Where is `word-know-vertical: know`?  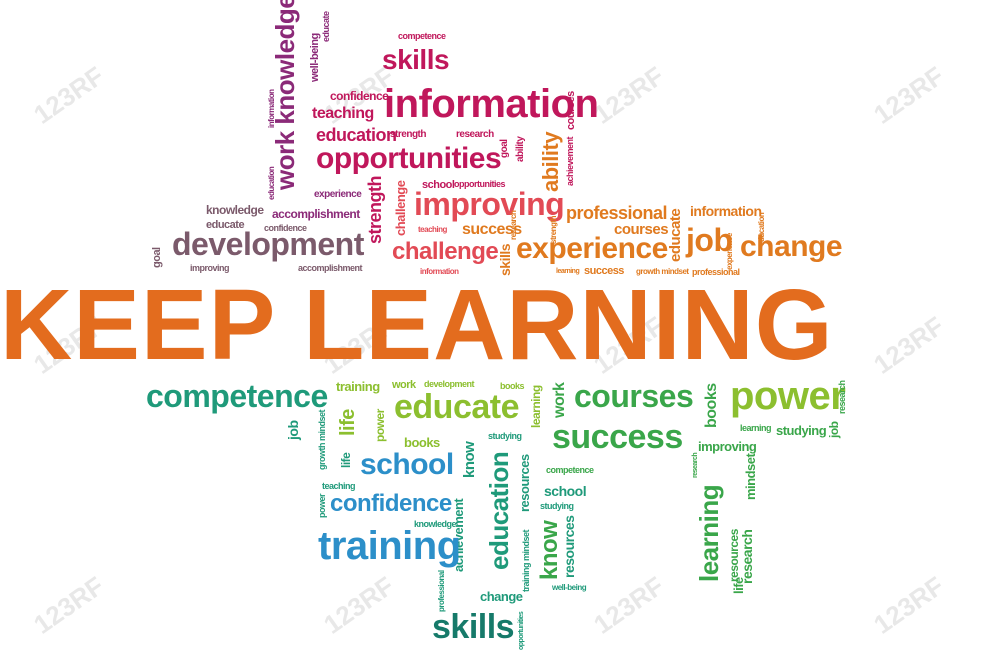
word-know-vertical: know is located at coordinates (469, 459).